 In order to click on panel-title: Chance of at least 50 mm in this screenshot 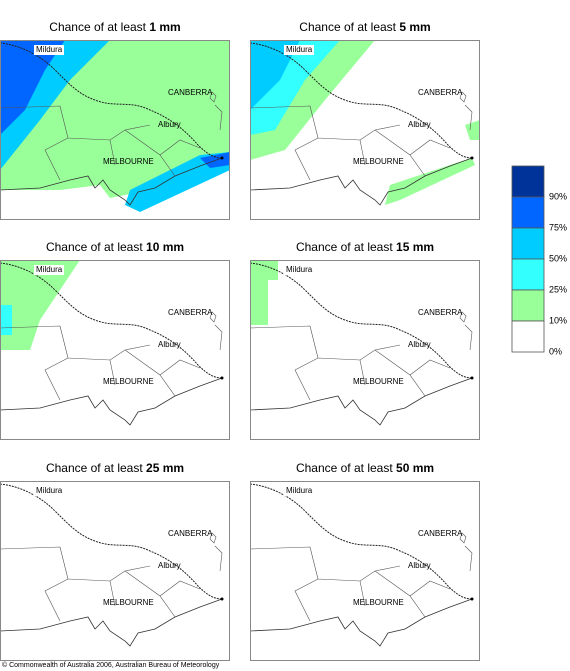, I will do `click(365, 468)`.